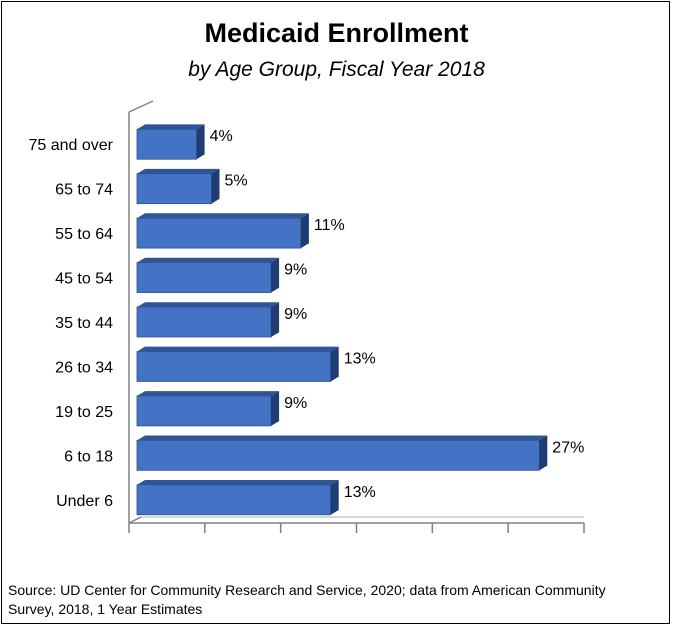 This screenshot has height=627, width=673. Describe the element at coordinates (336, 69) in the screenshot. I see `chart-subtitle: by Age Group, Fiscal Year 2018` at that location.